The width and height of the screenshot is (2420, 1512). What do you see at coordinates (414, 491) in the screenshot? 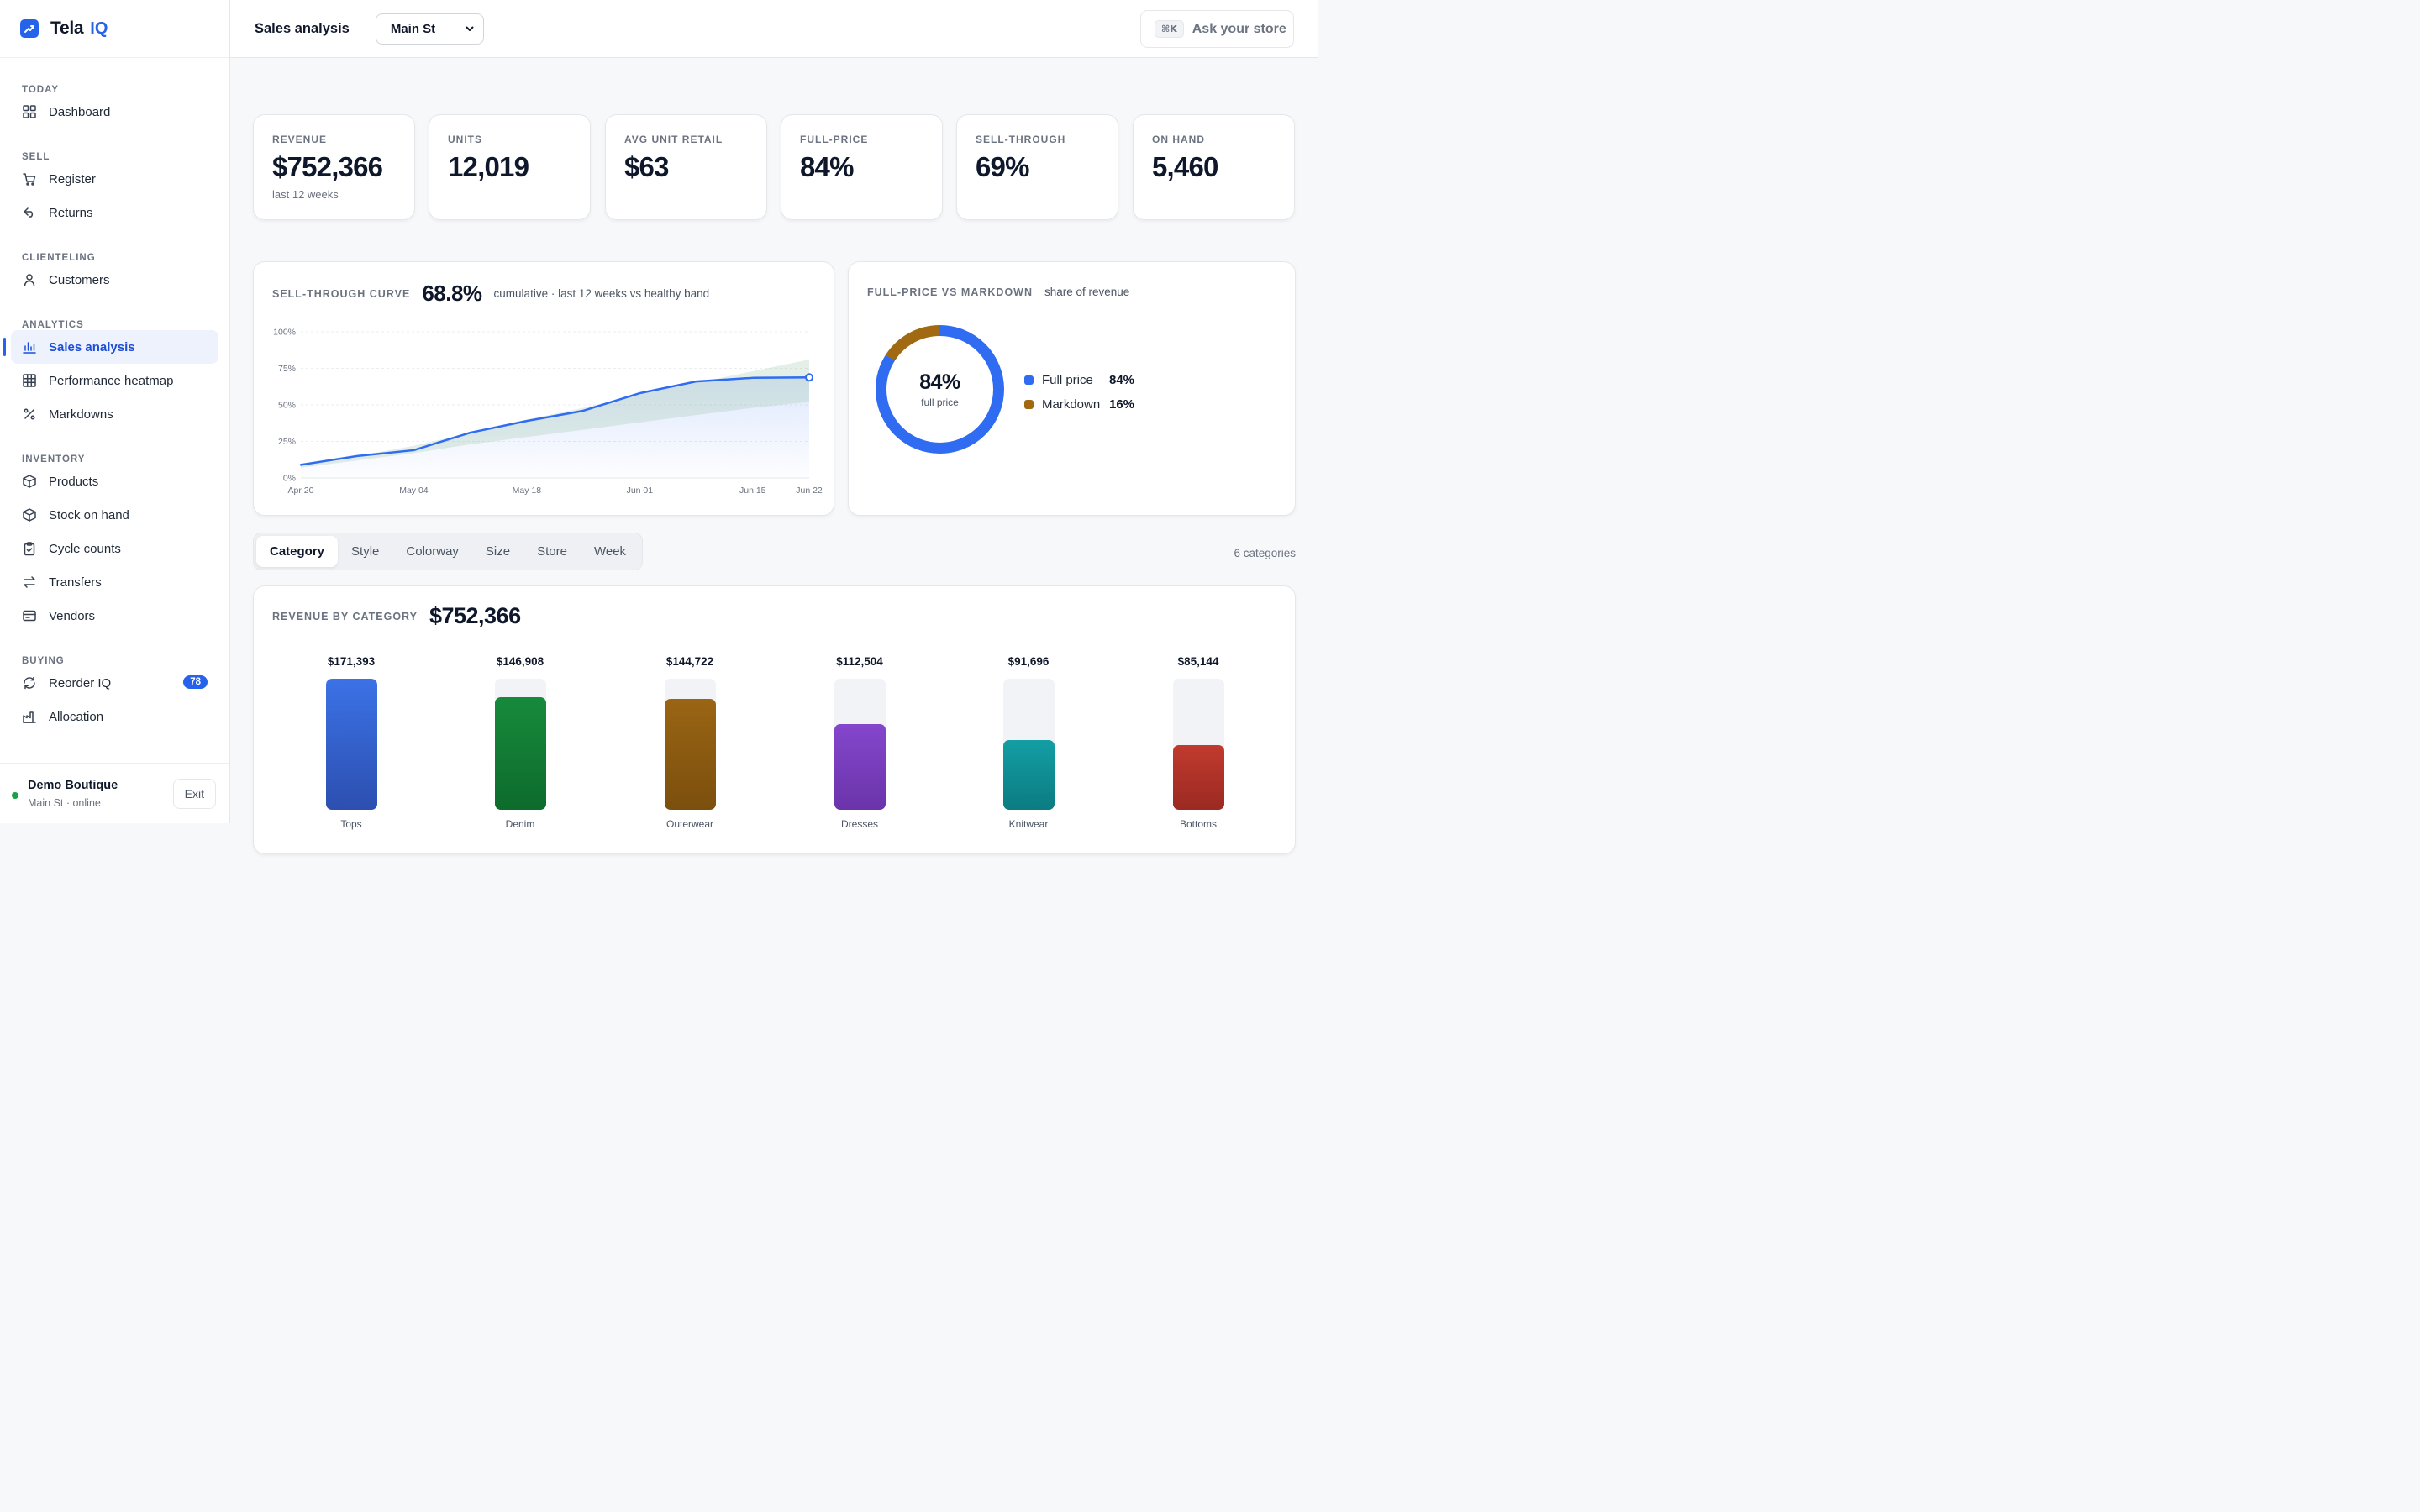
I see `x-tick-label: May 04` at bounding box center [414, 491].